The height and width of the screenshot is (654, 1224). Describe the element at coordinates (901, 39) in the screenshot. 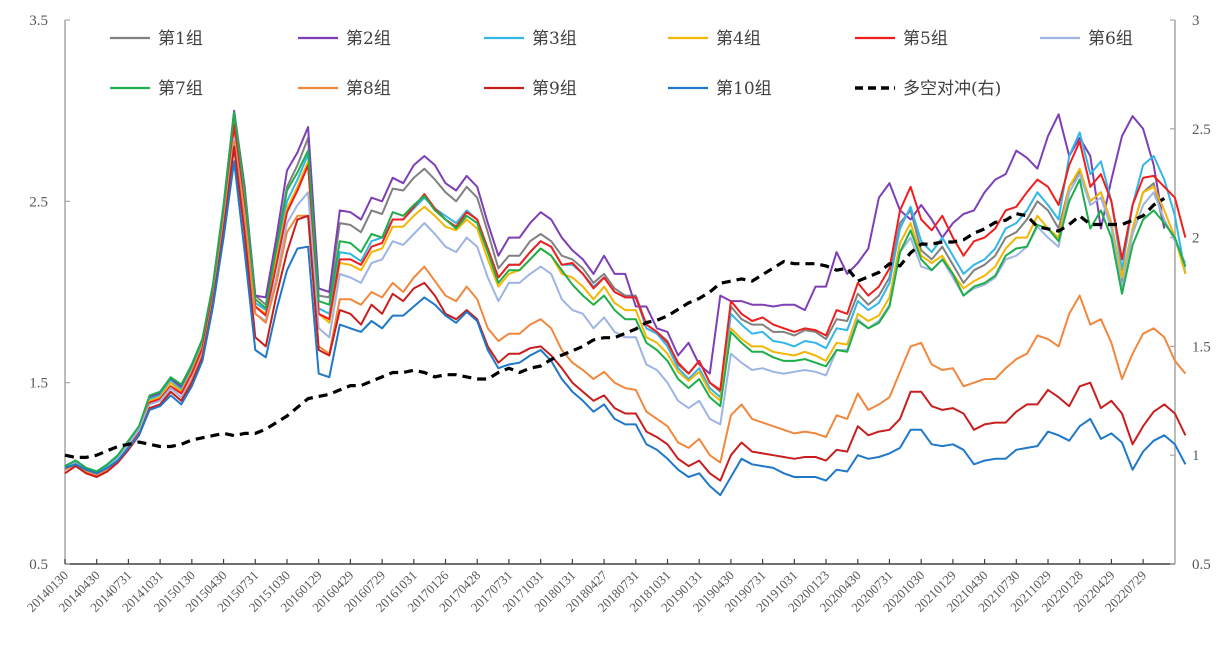

I see `legend-item-5: 第5组` at that location.